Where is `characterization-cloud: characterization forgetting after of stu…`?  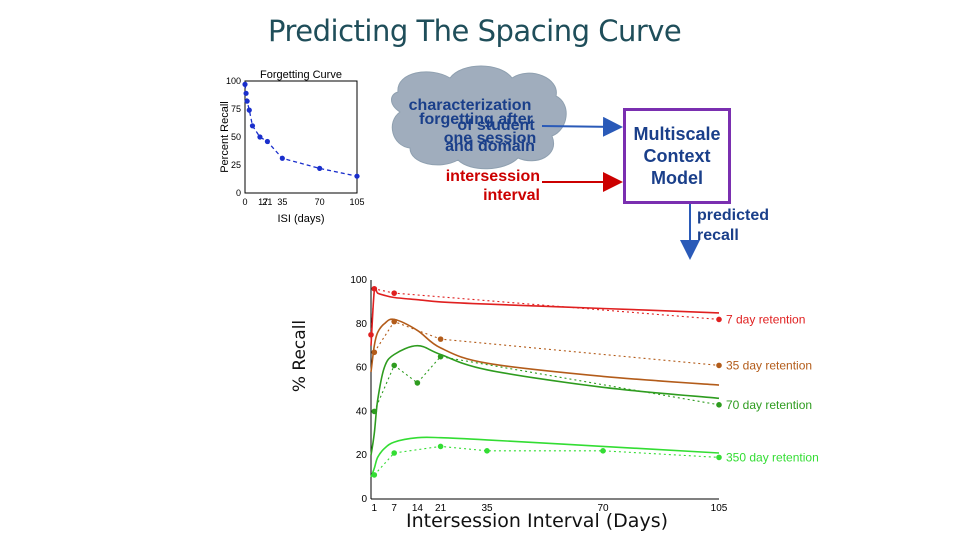 characterization-cloud: characterization forgetting after of stu… is located at coordinates (479, 117).